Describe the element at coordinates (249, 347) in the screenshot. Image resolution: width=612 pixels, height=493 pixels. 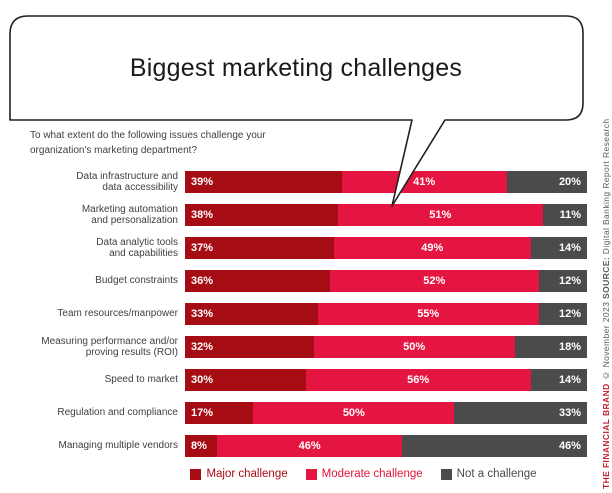
I see `bar-segment: 32%` at that location.